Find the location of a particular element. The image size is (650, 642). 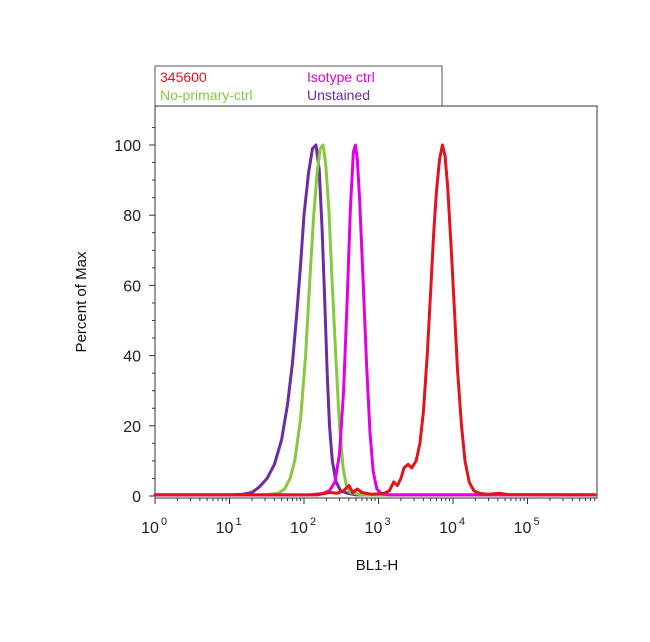

x-tick-base-1e1: 10 is located at coordinates (225, 528).